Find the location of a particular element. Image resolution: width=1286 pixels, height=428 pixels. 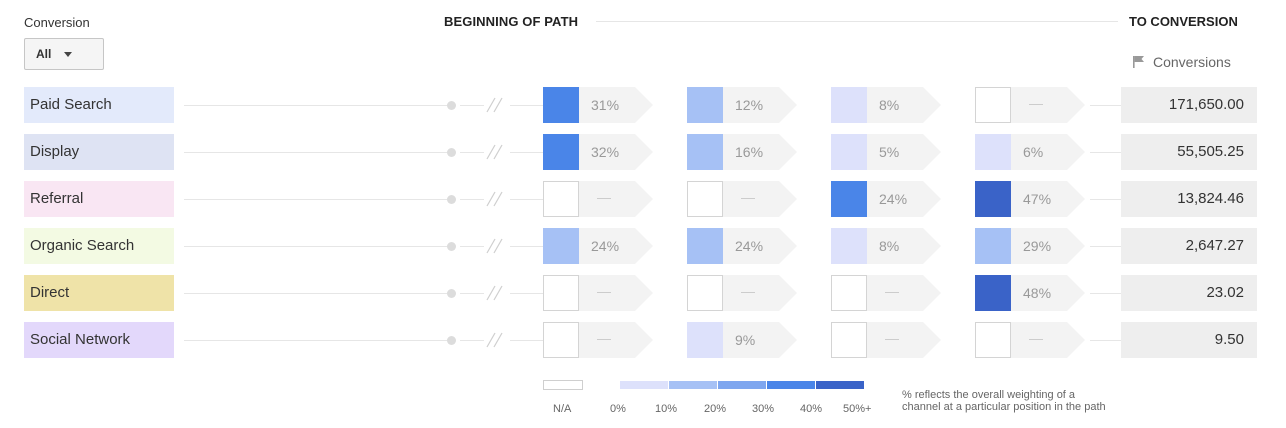

header-divider is located at coordinates (857, 21).